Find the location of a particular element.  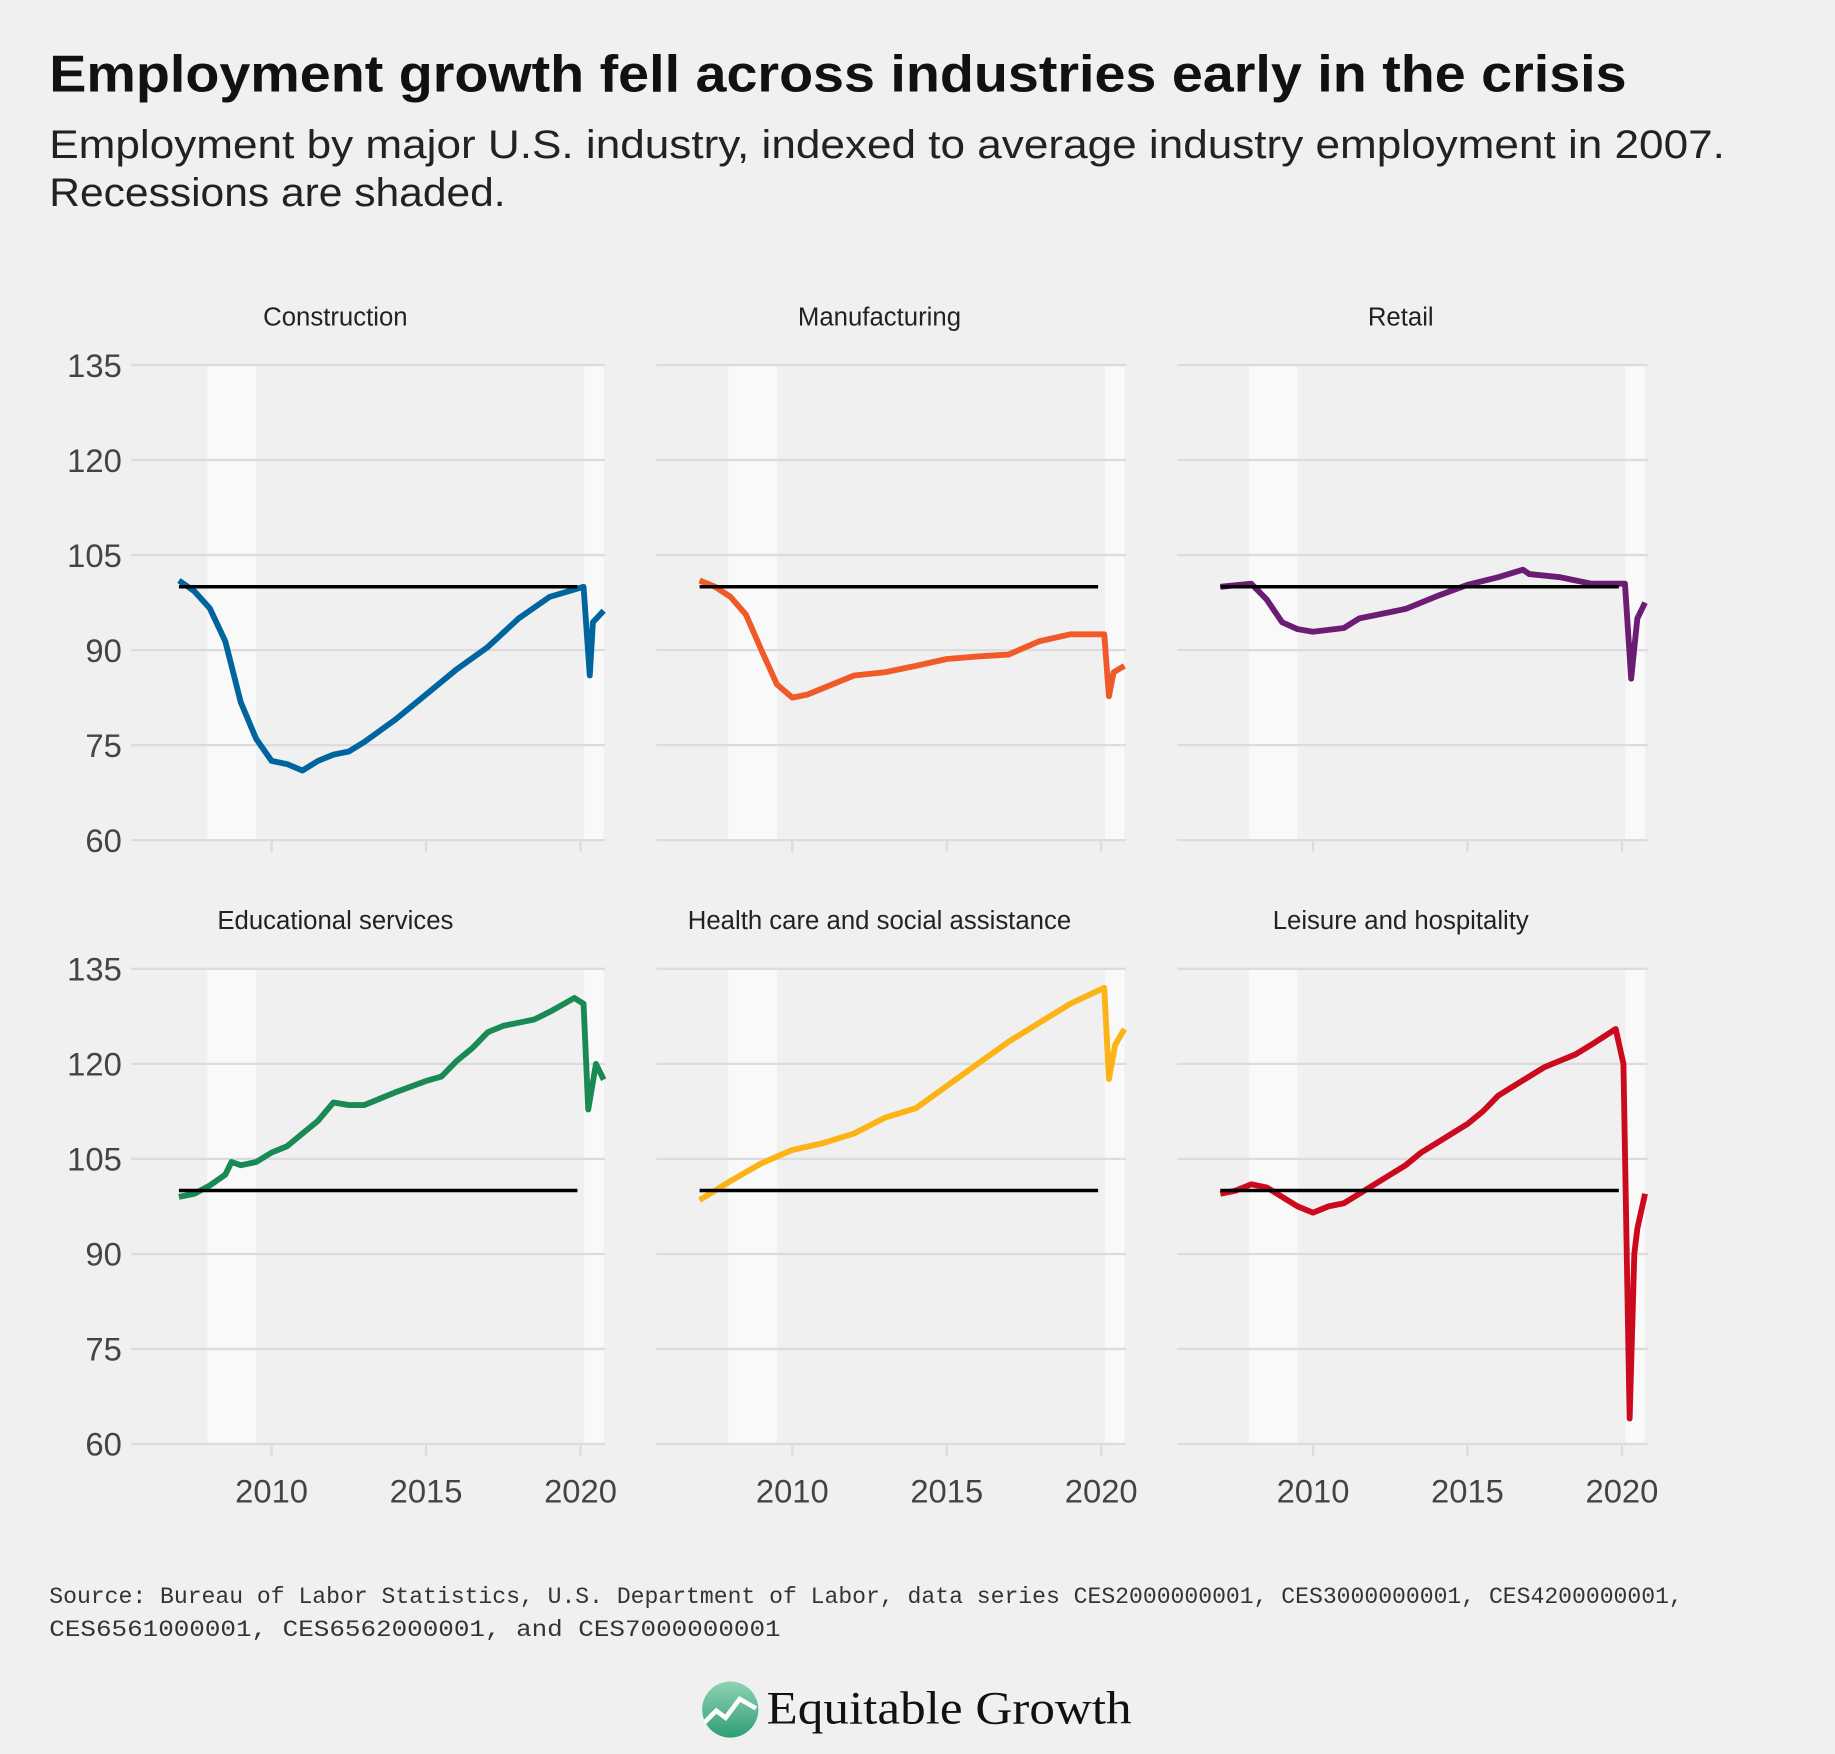

panel-manufacturing: Manufacturing is located at coordinates (891, 577).